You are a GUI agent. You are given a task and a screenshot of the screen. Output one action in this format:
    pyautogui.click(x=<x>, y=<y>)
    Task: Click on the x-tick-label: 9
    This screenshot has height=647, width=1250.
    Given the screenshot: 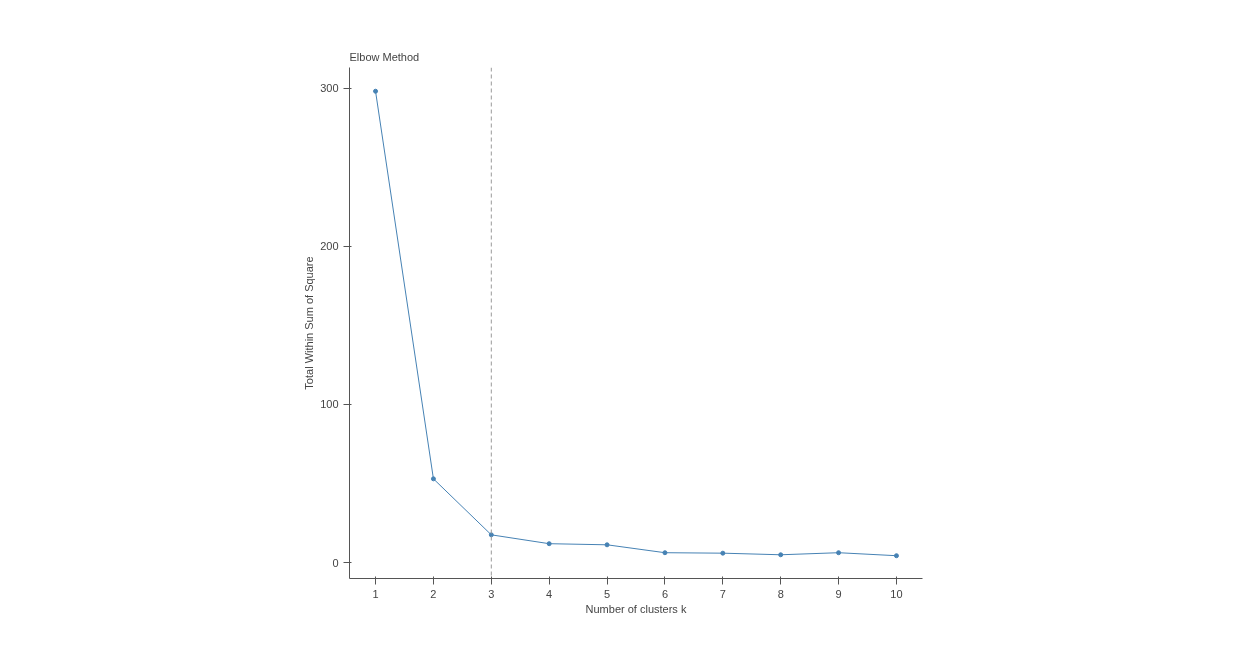 What is the action you would take?
    pyautogui.click(x=838, y=593)
    